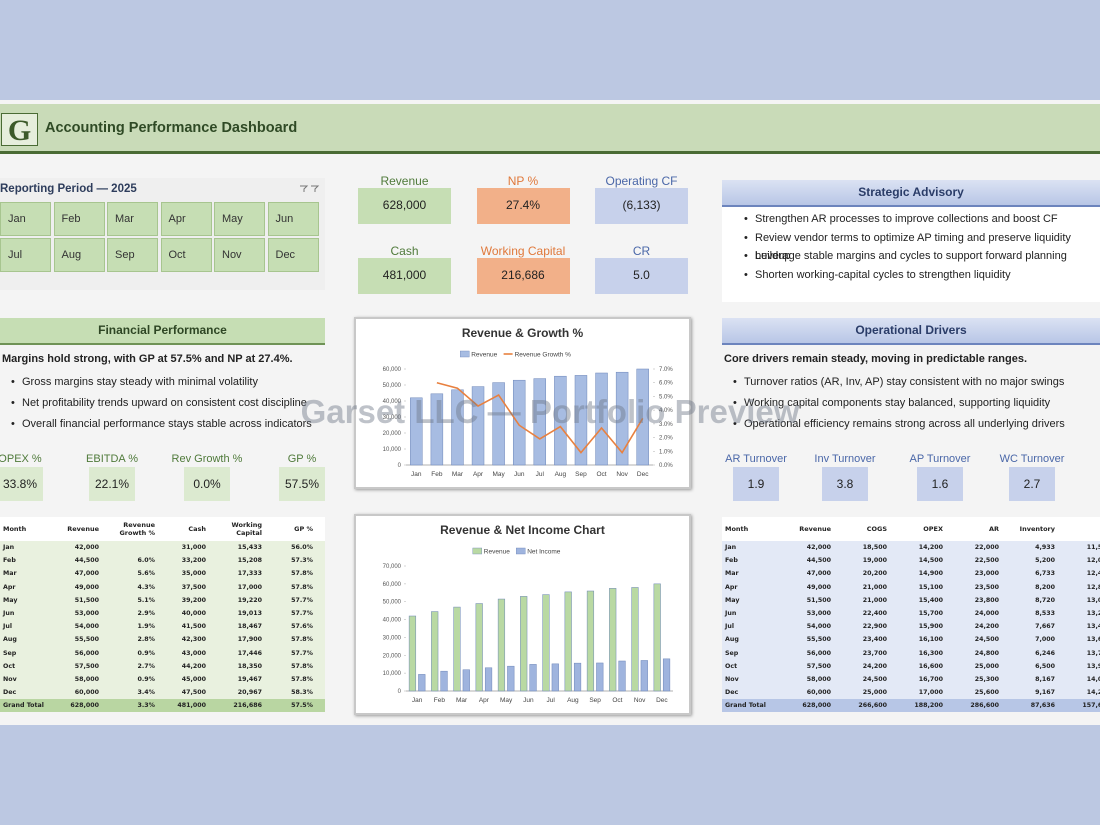  Describe the element at coordinates (74, 529) in the screenshot. I see `column-header: Revenue` at that location.